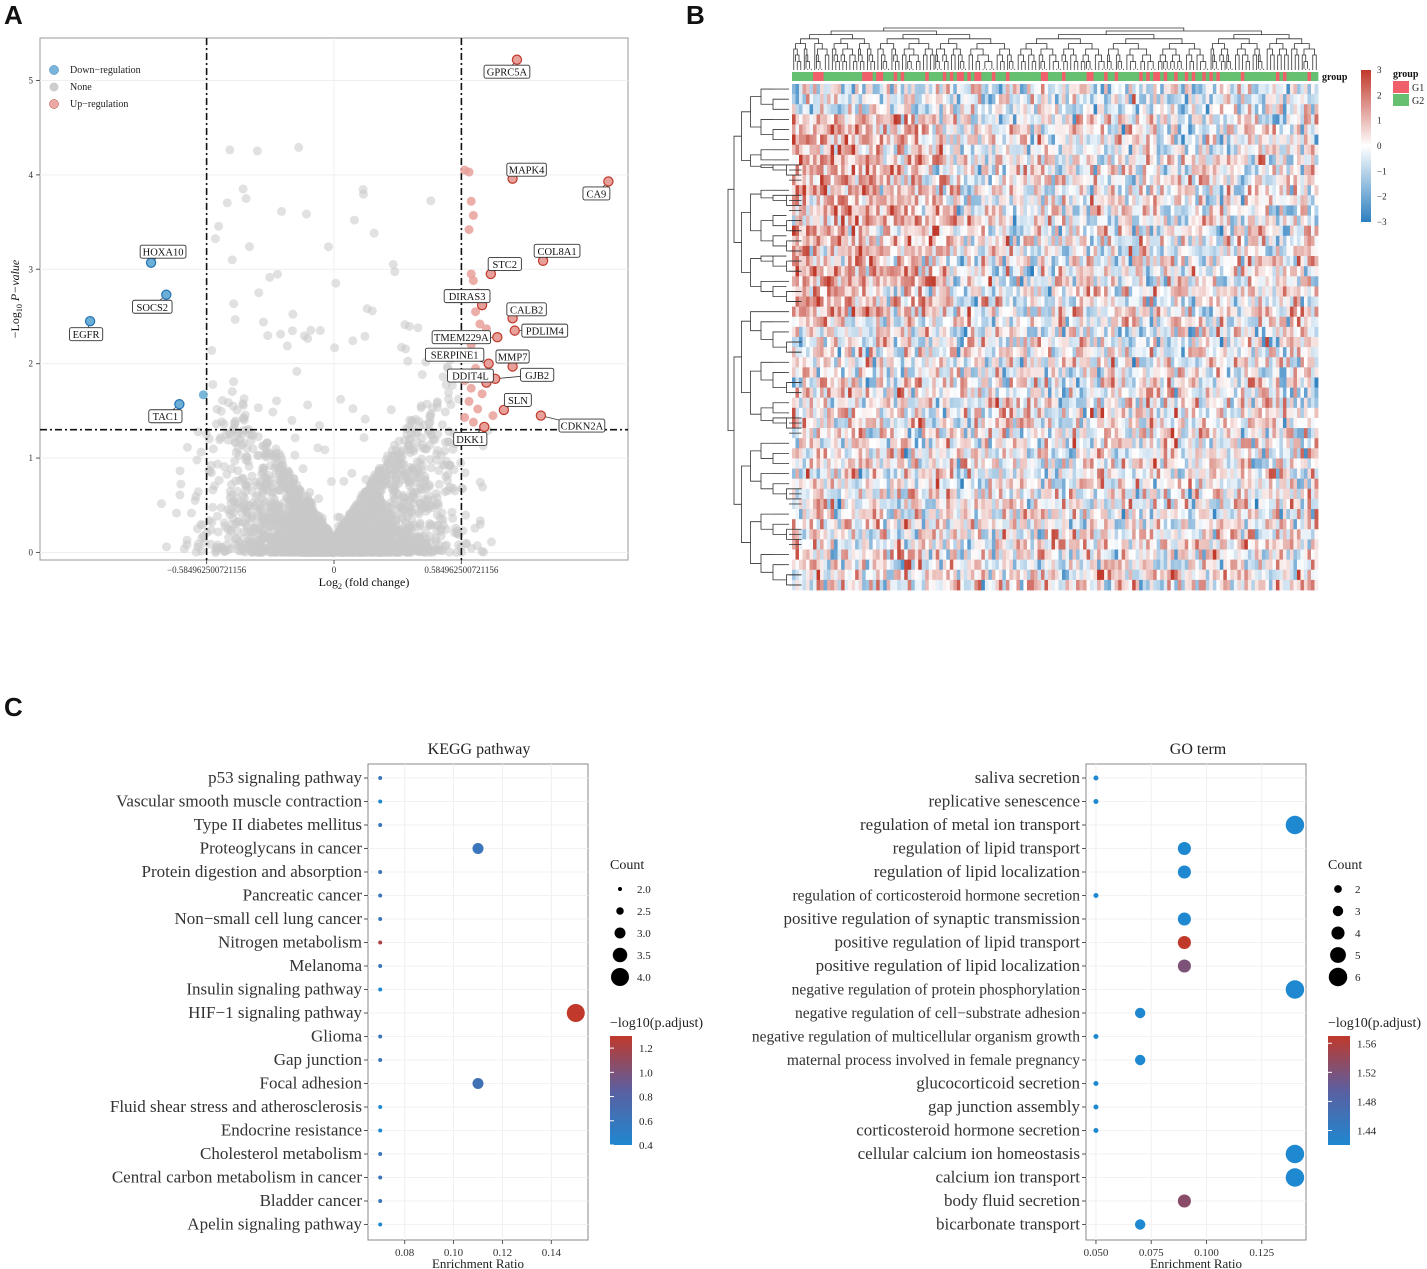 Image resolution: width=1427 pixels, height=1269 pixels. I want to click on volcano-legend-label: Up−regulation, so click(99, 104).